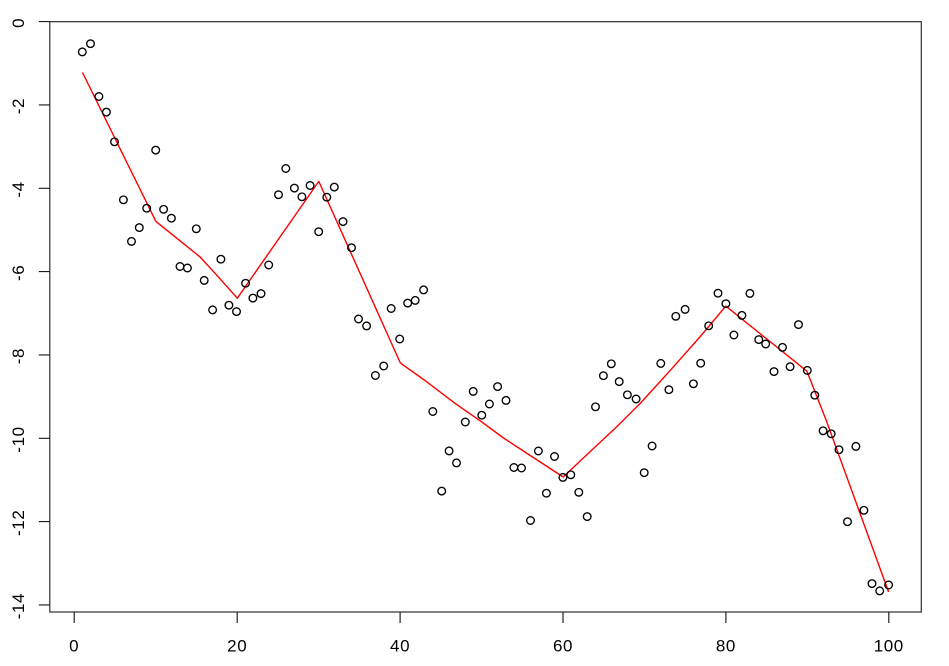 This screenshot has width=949, height=666. Describe the element at coordinates (18, 356) in the screenshot. I see `svg-text: -8` at that location.